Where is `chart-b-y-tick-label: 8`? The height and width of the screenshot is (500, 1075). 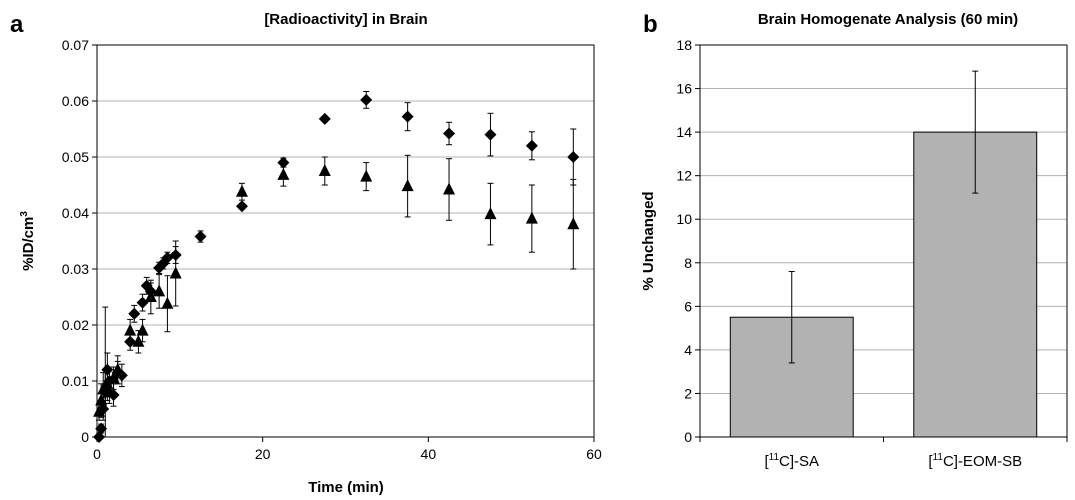 chart-b-y-tick-label: 8 is located at coordinates (688, 263).